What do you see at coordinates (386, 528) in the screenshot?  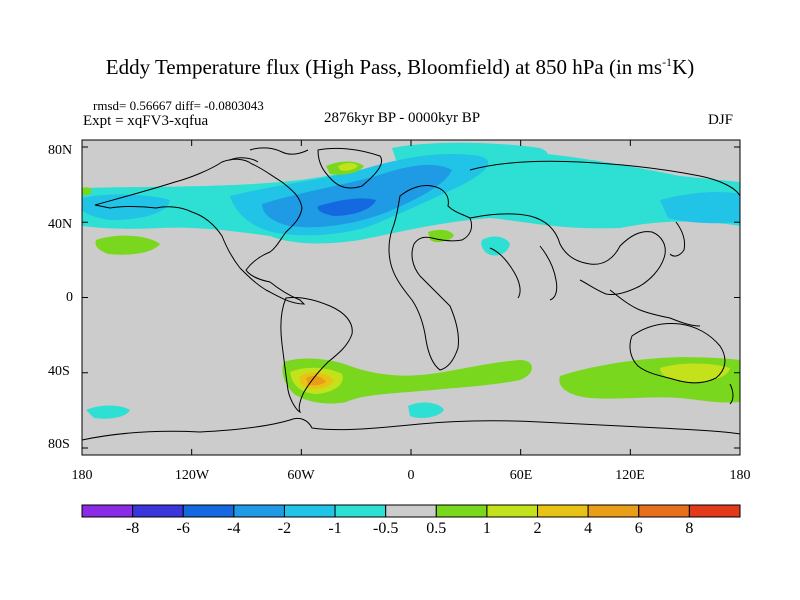 I see `colorbar-label: -0.5` at bounding box center [386, 528].